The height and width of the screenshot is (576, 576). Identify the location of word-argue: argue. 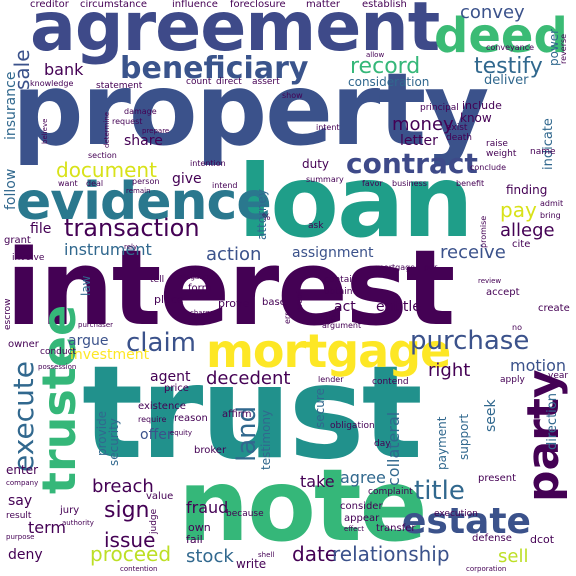
(88, 341).